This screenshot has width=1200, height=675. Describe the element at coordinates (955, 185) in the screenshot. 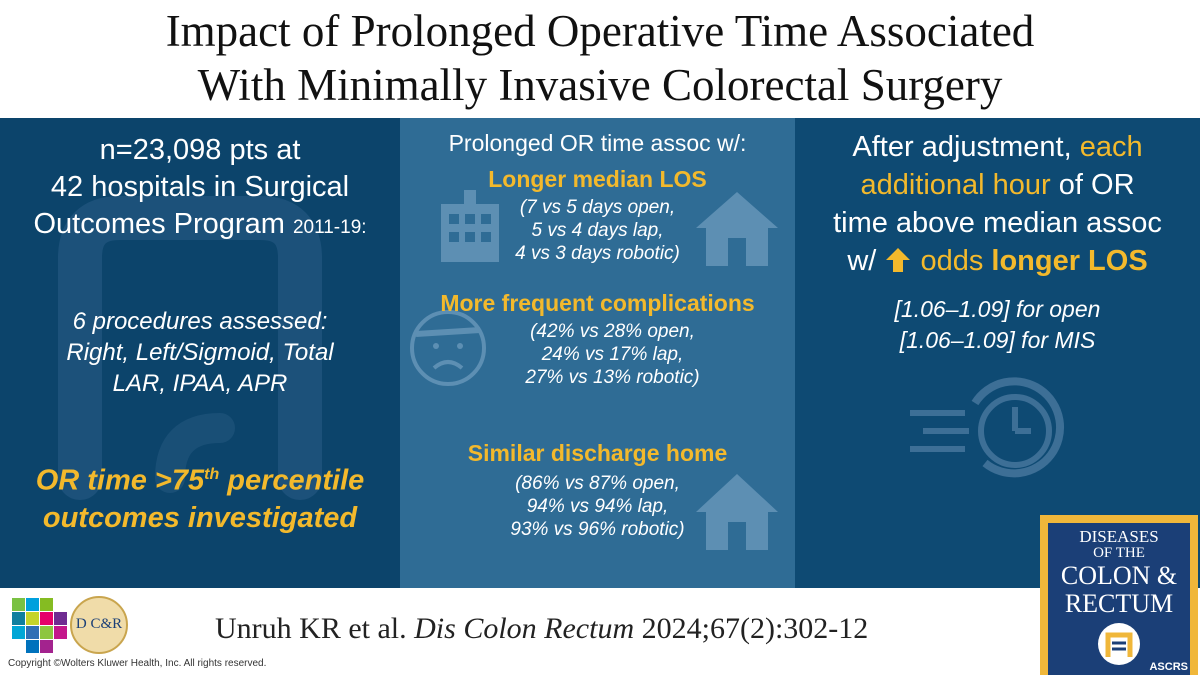

I see `finding-line-2-a: additional hour` at that location.